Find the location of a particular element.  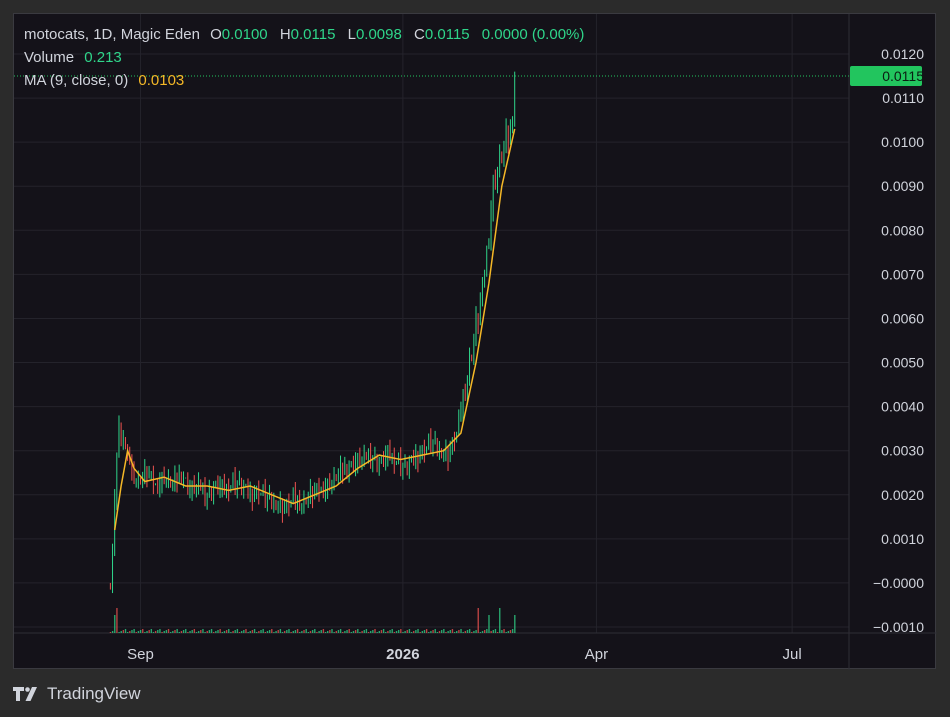

low-label: L is located at coordinates (351, 34).